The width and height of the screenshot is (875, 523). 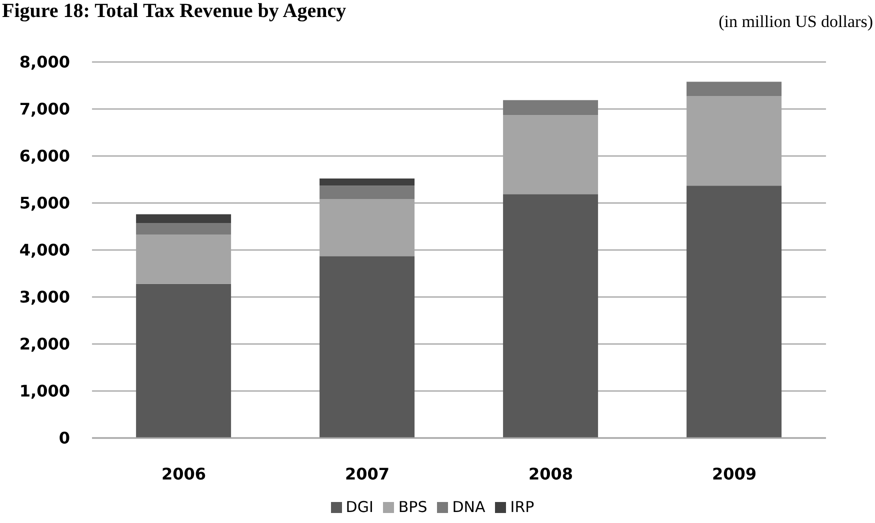 I want to click on y-tick-label: 8,000, so click(x=44, y=62).